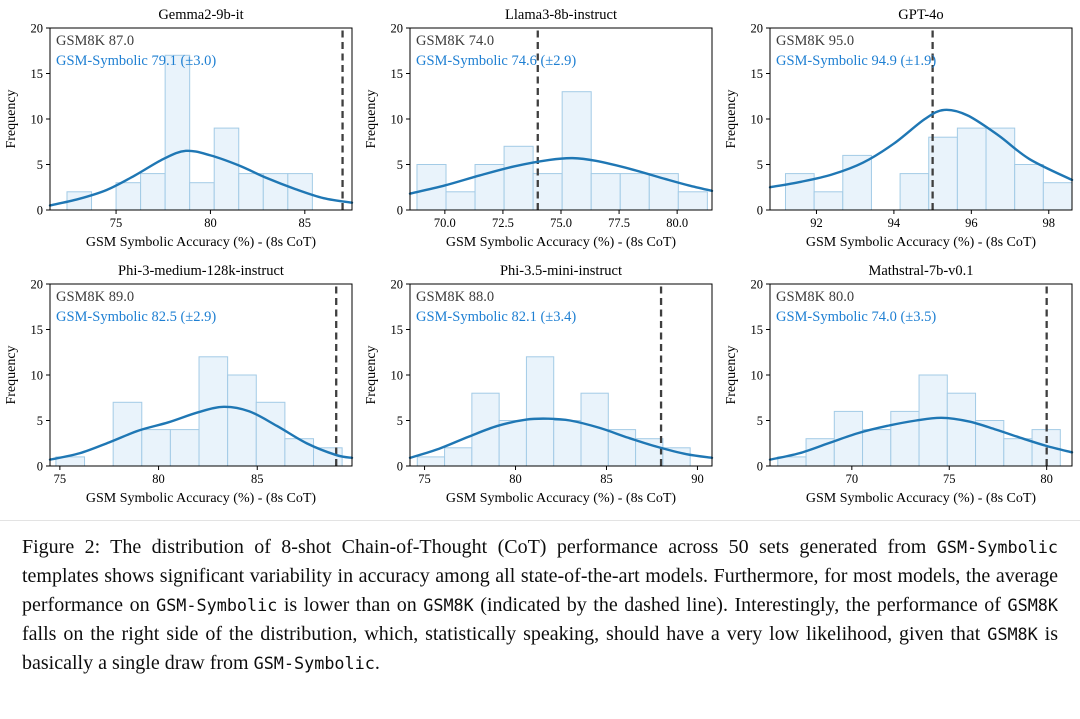 This screenshot has width=1080, height=719. I want to click on x-tick-label: 70.0, so click(445, 223).